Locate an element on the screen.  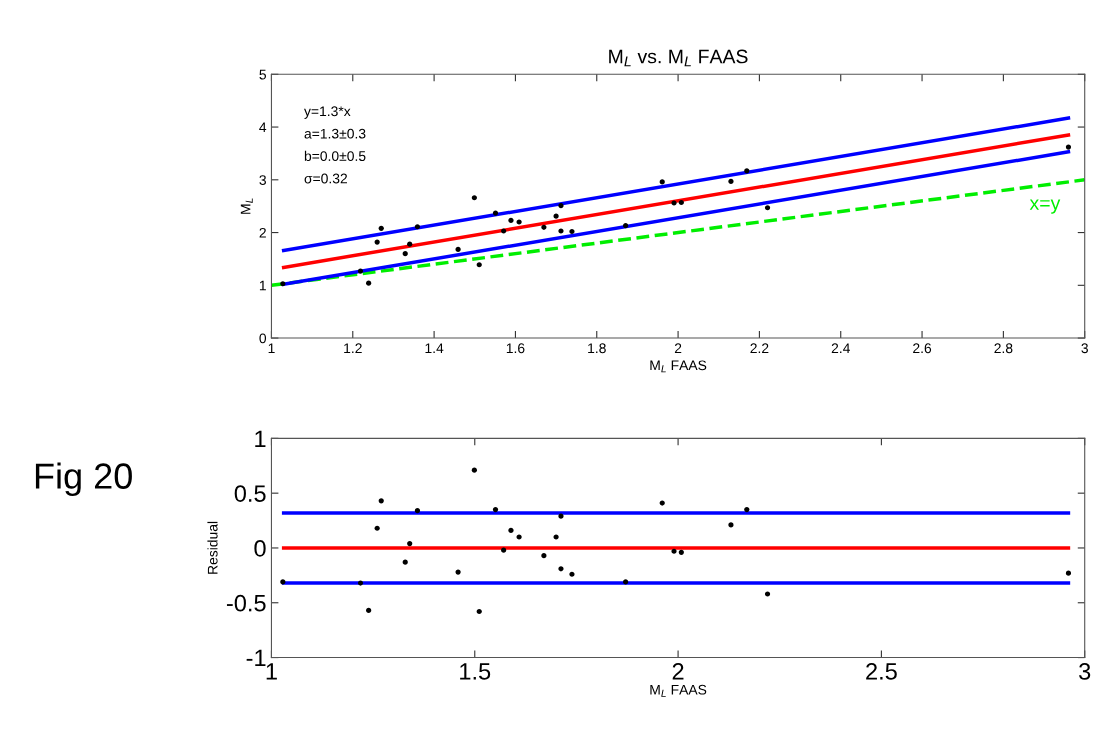
y-tick-label: 4 is located at coordinates (263, 127).